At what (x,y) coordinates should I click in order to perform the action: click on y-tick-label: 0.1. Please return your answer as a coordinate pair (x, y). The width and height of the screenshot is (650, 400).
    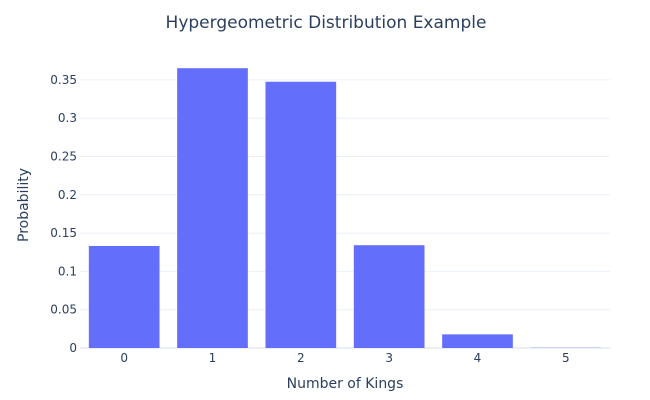
    Looking at the image, I should click on (67, 271).